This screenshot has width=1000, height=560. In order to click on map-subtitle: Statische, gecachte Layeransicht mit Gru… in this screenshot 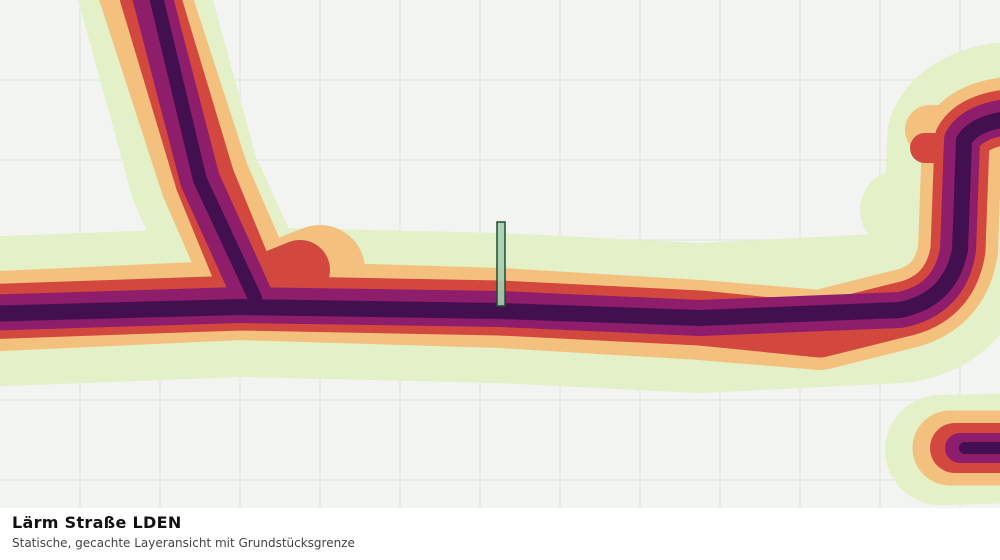, I will do `click(183, 543)`.